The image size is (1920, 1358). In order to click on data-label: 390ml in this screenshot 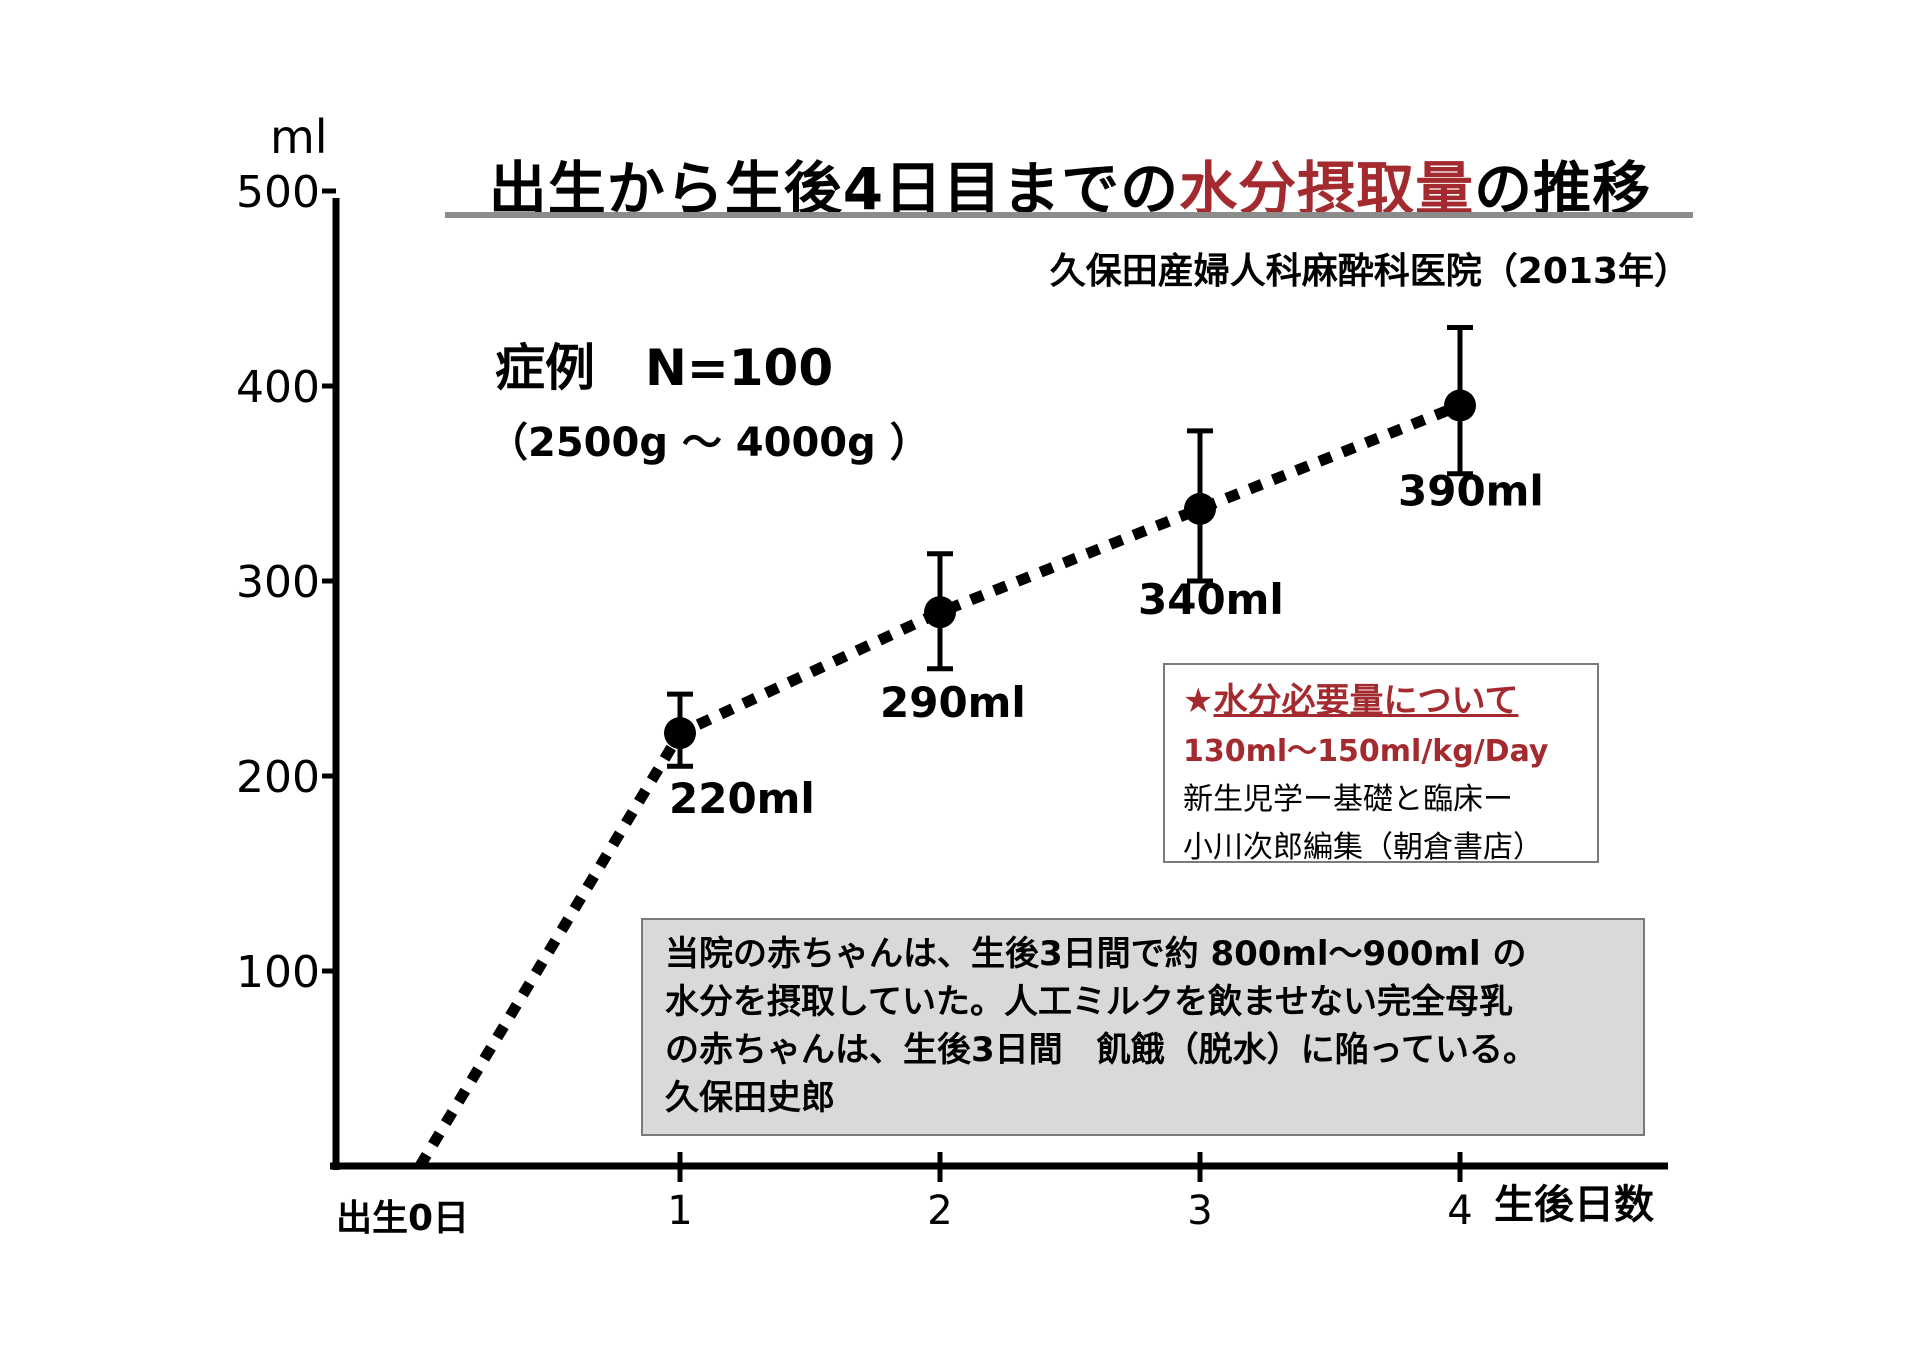, I will do `click(1471, 491)`.